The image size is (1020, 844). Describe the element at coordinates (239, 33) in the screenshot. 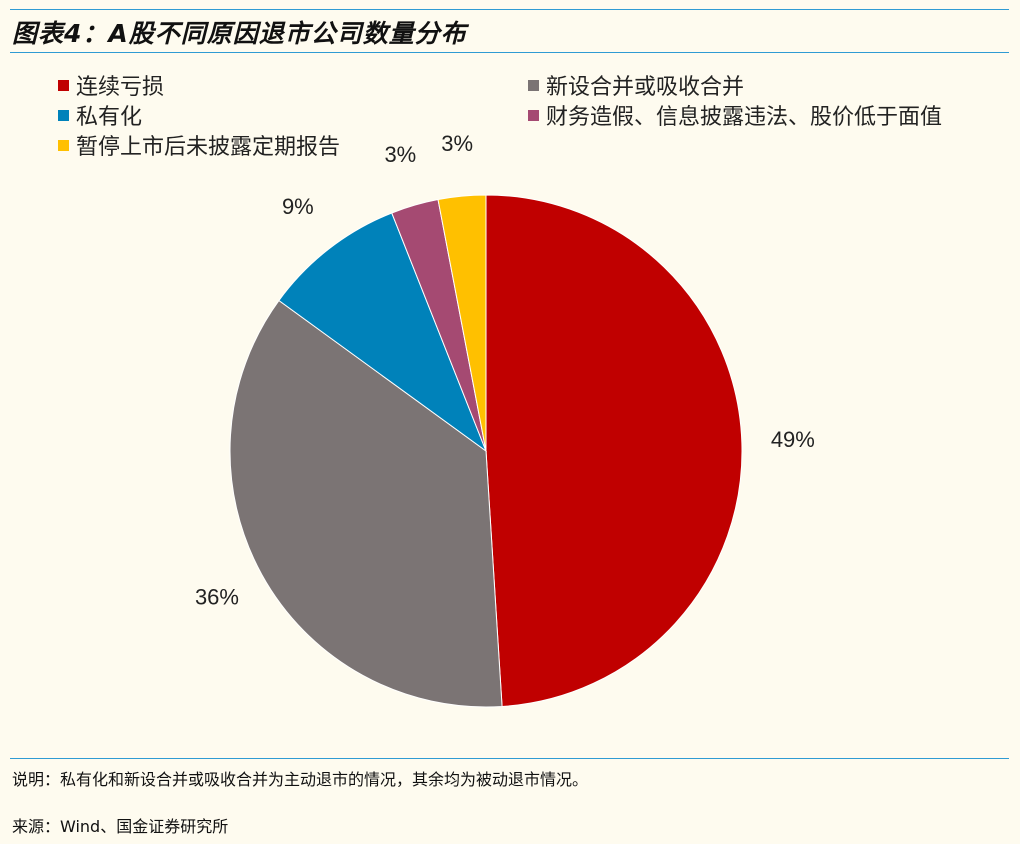

I see `figure-title: 图表4：A股不同原因退市公司数量分布` at that location.